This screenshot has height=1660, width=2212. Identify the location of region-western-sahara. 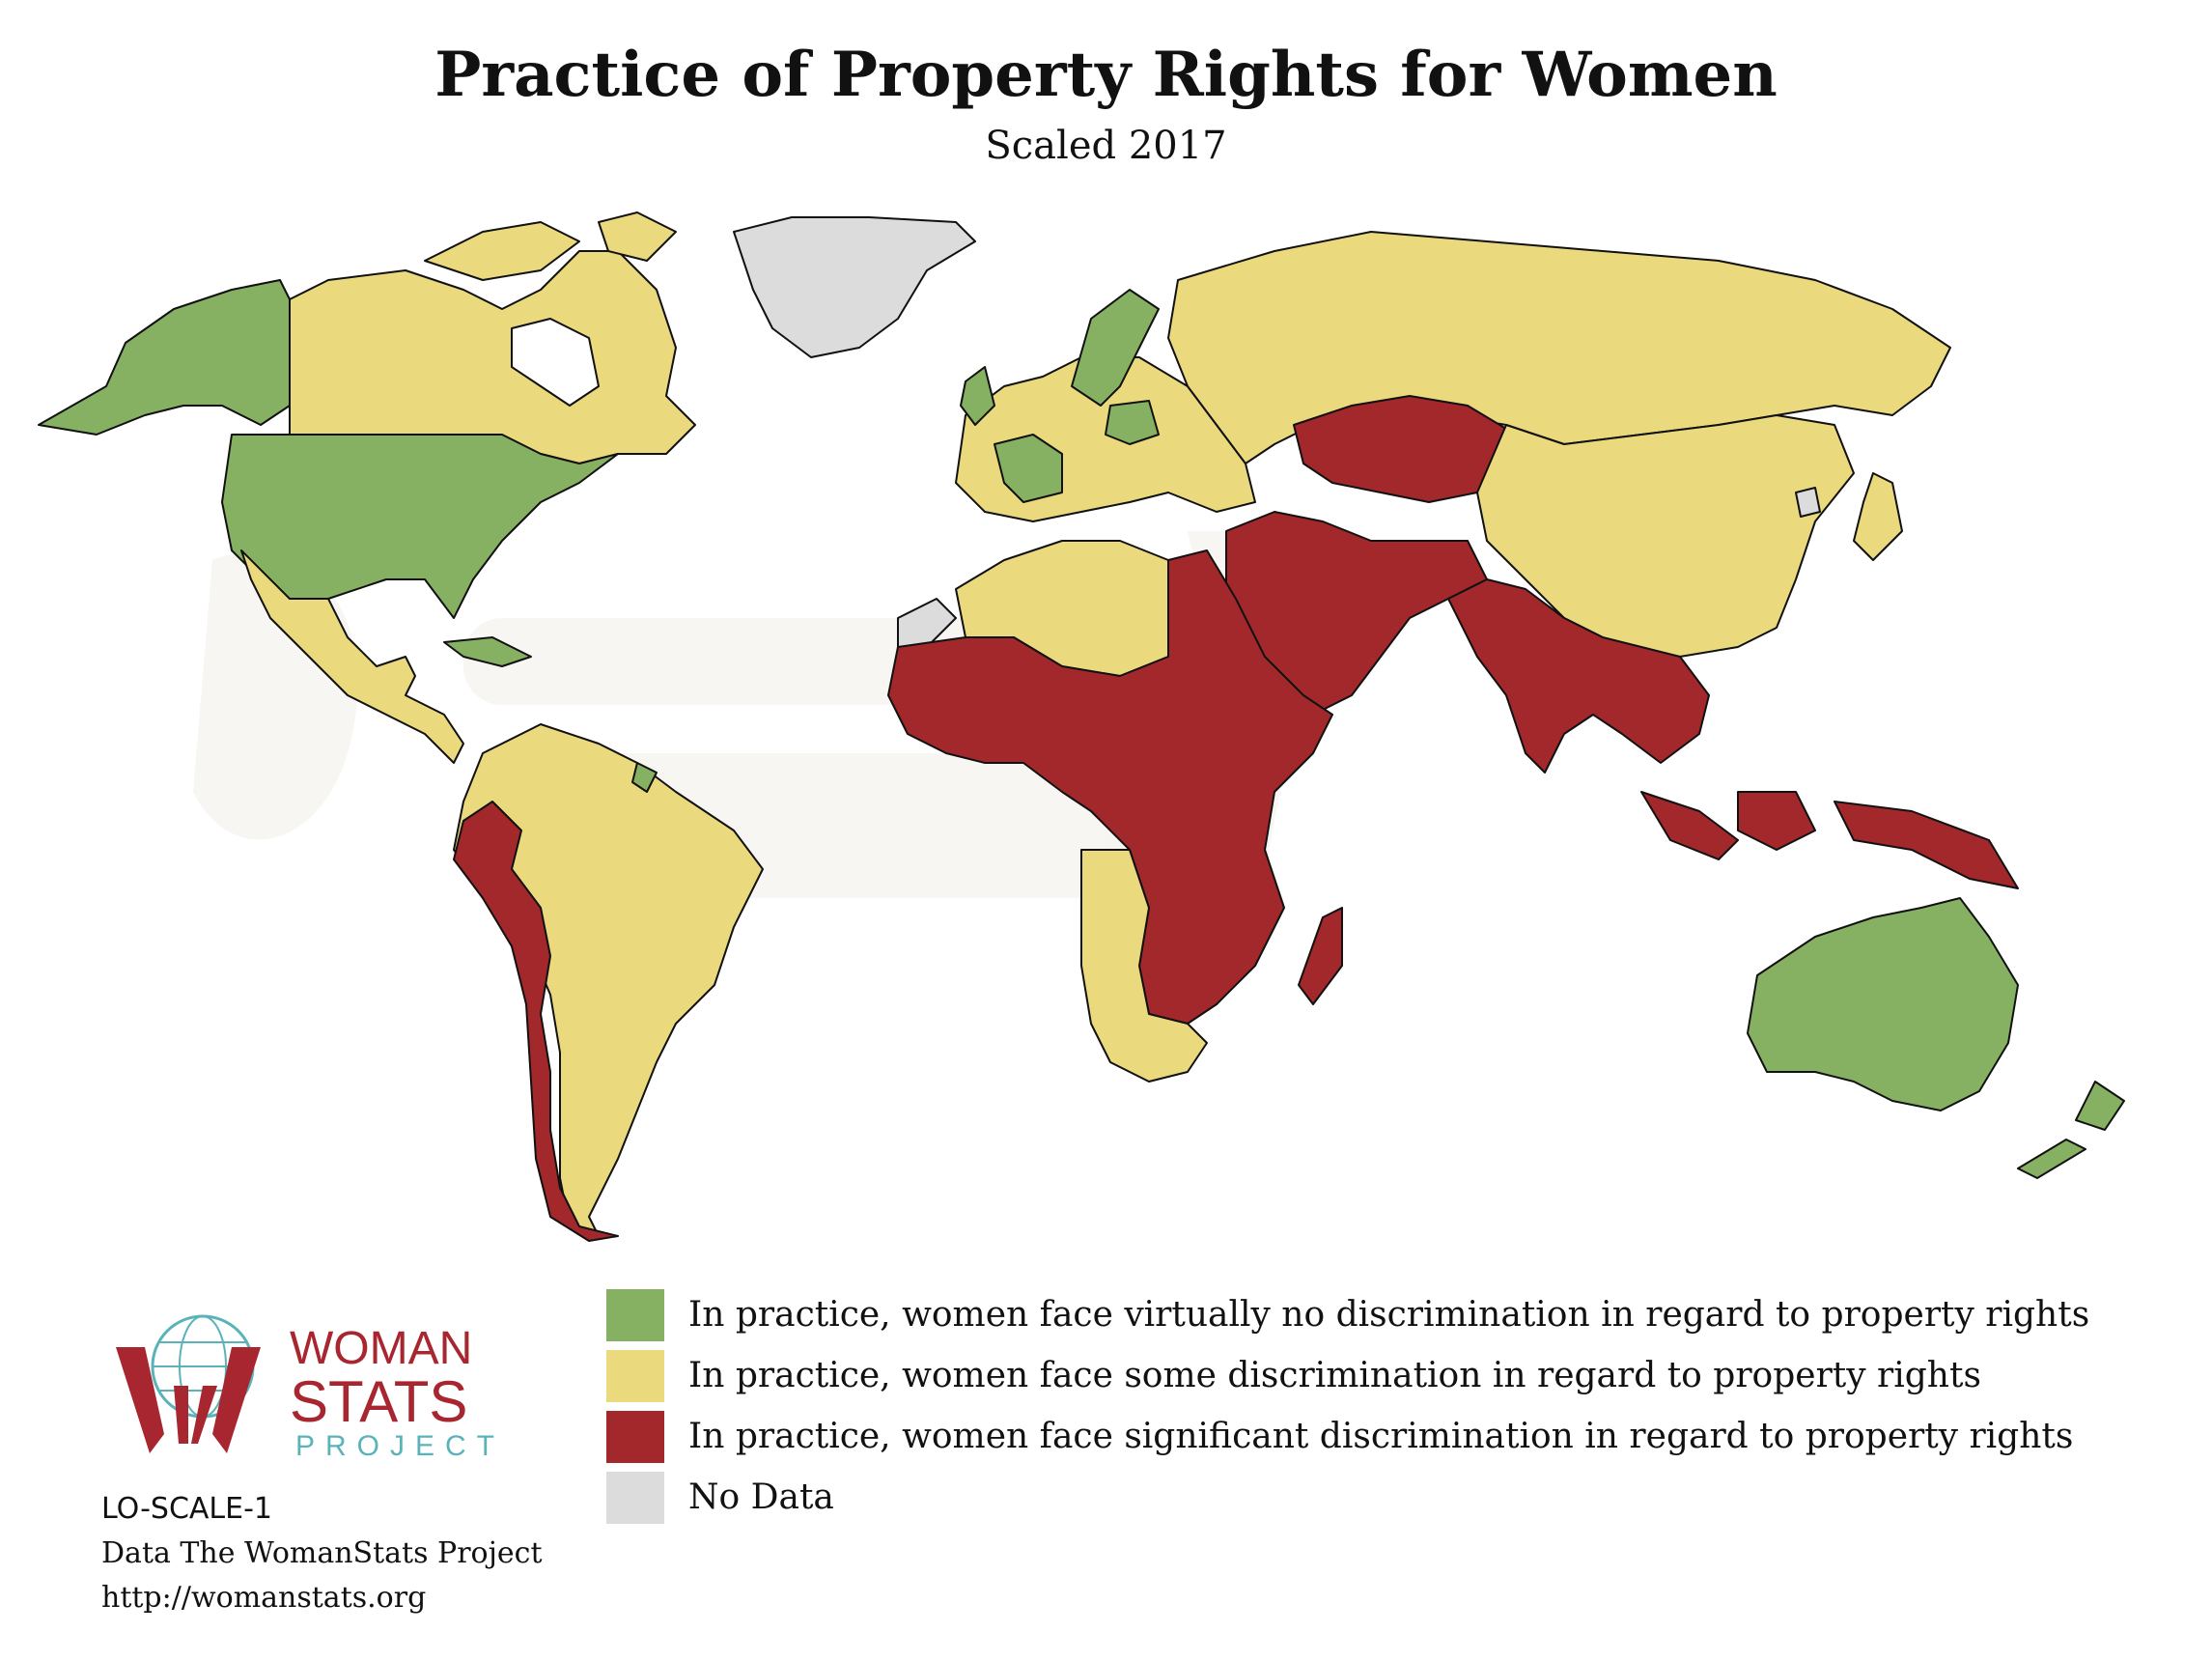
(927, 623).